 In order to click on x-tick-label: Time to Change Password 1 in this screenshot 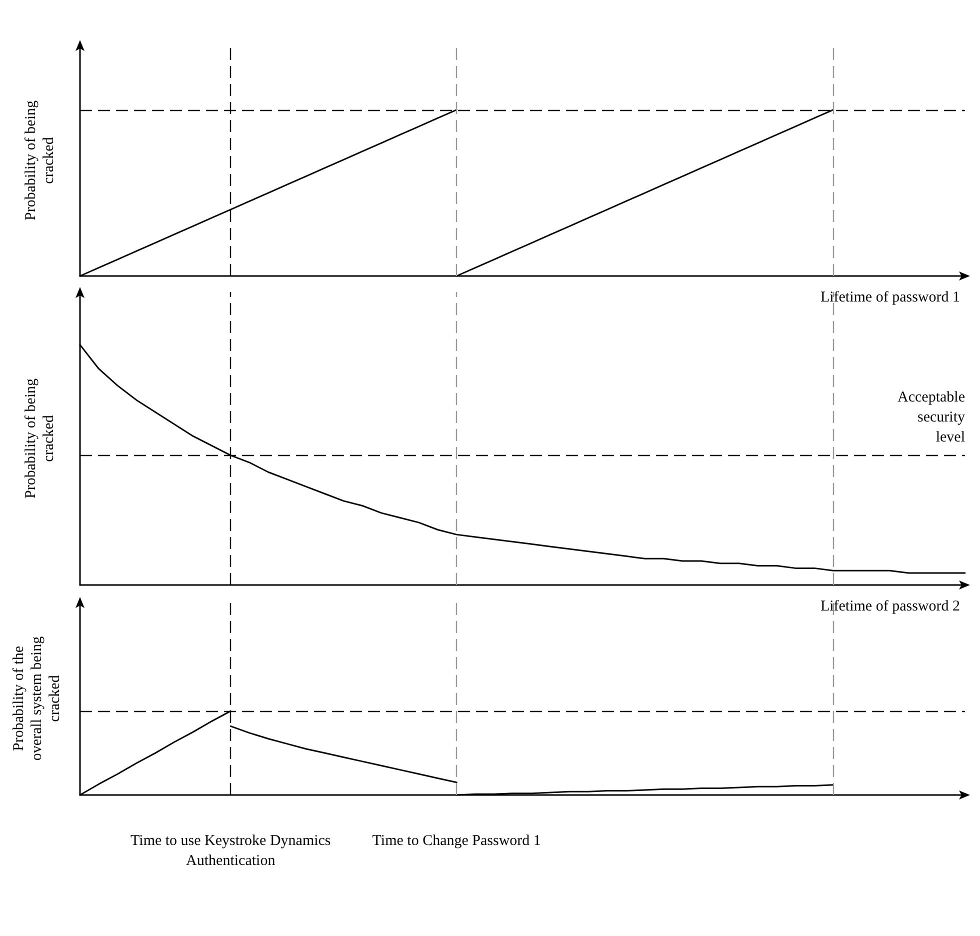, I will do `click(456, 841)`.